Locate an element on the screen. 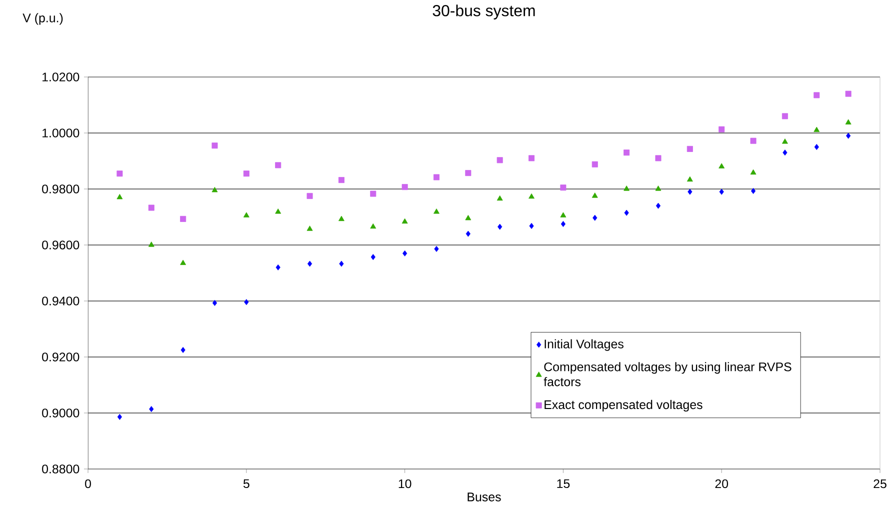  x-tick-label: 0 is located at coordinates (88, 483).